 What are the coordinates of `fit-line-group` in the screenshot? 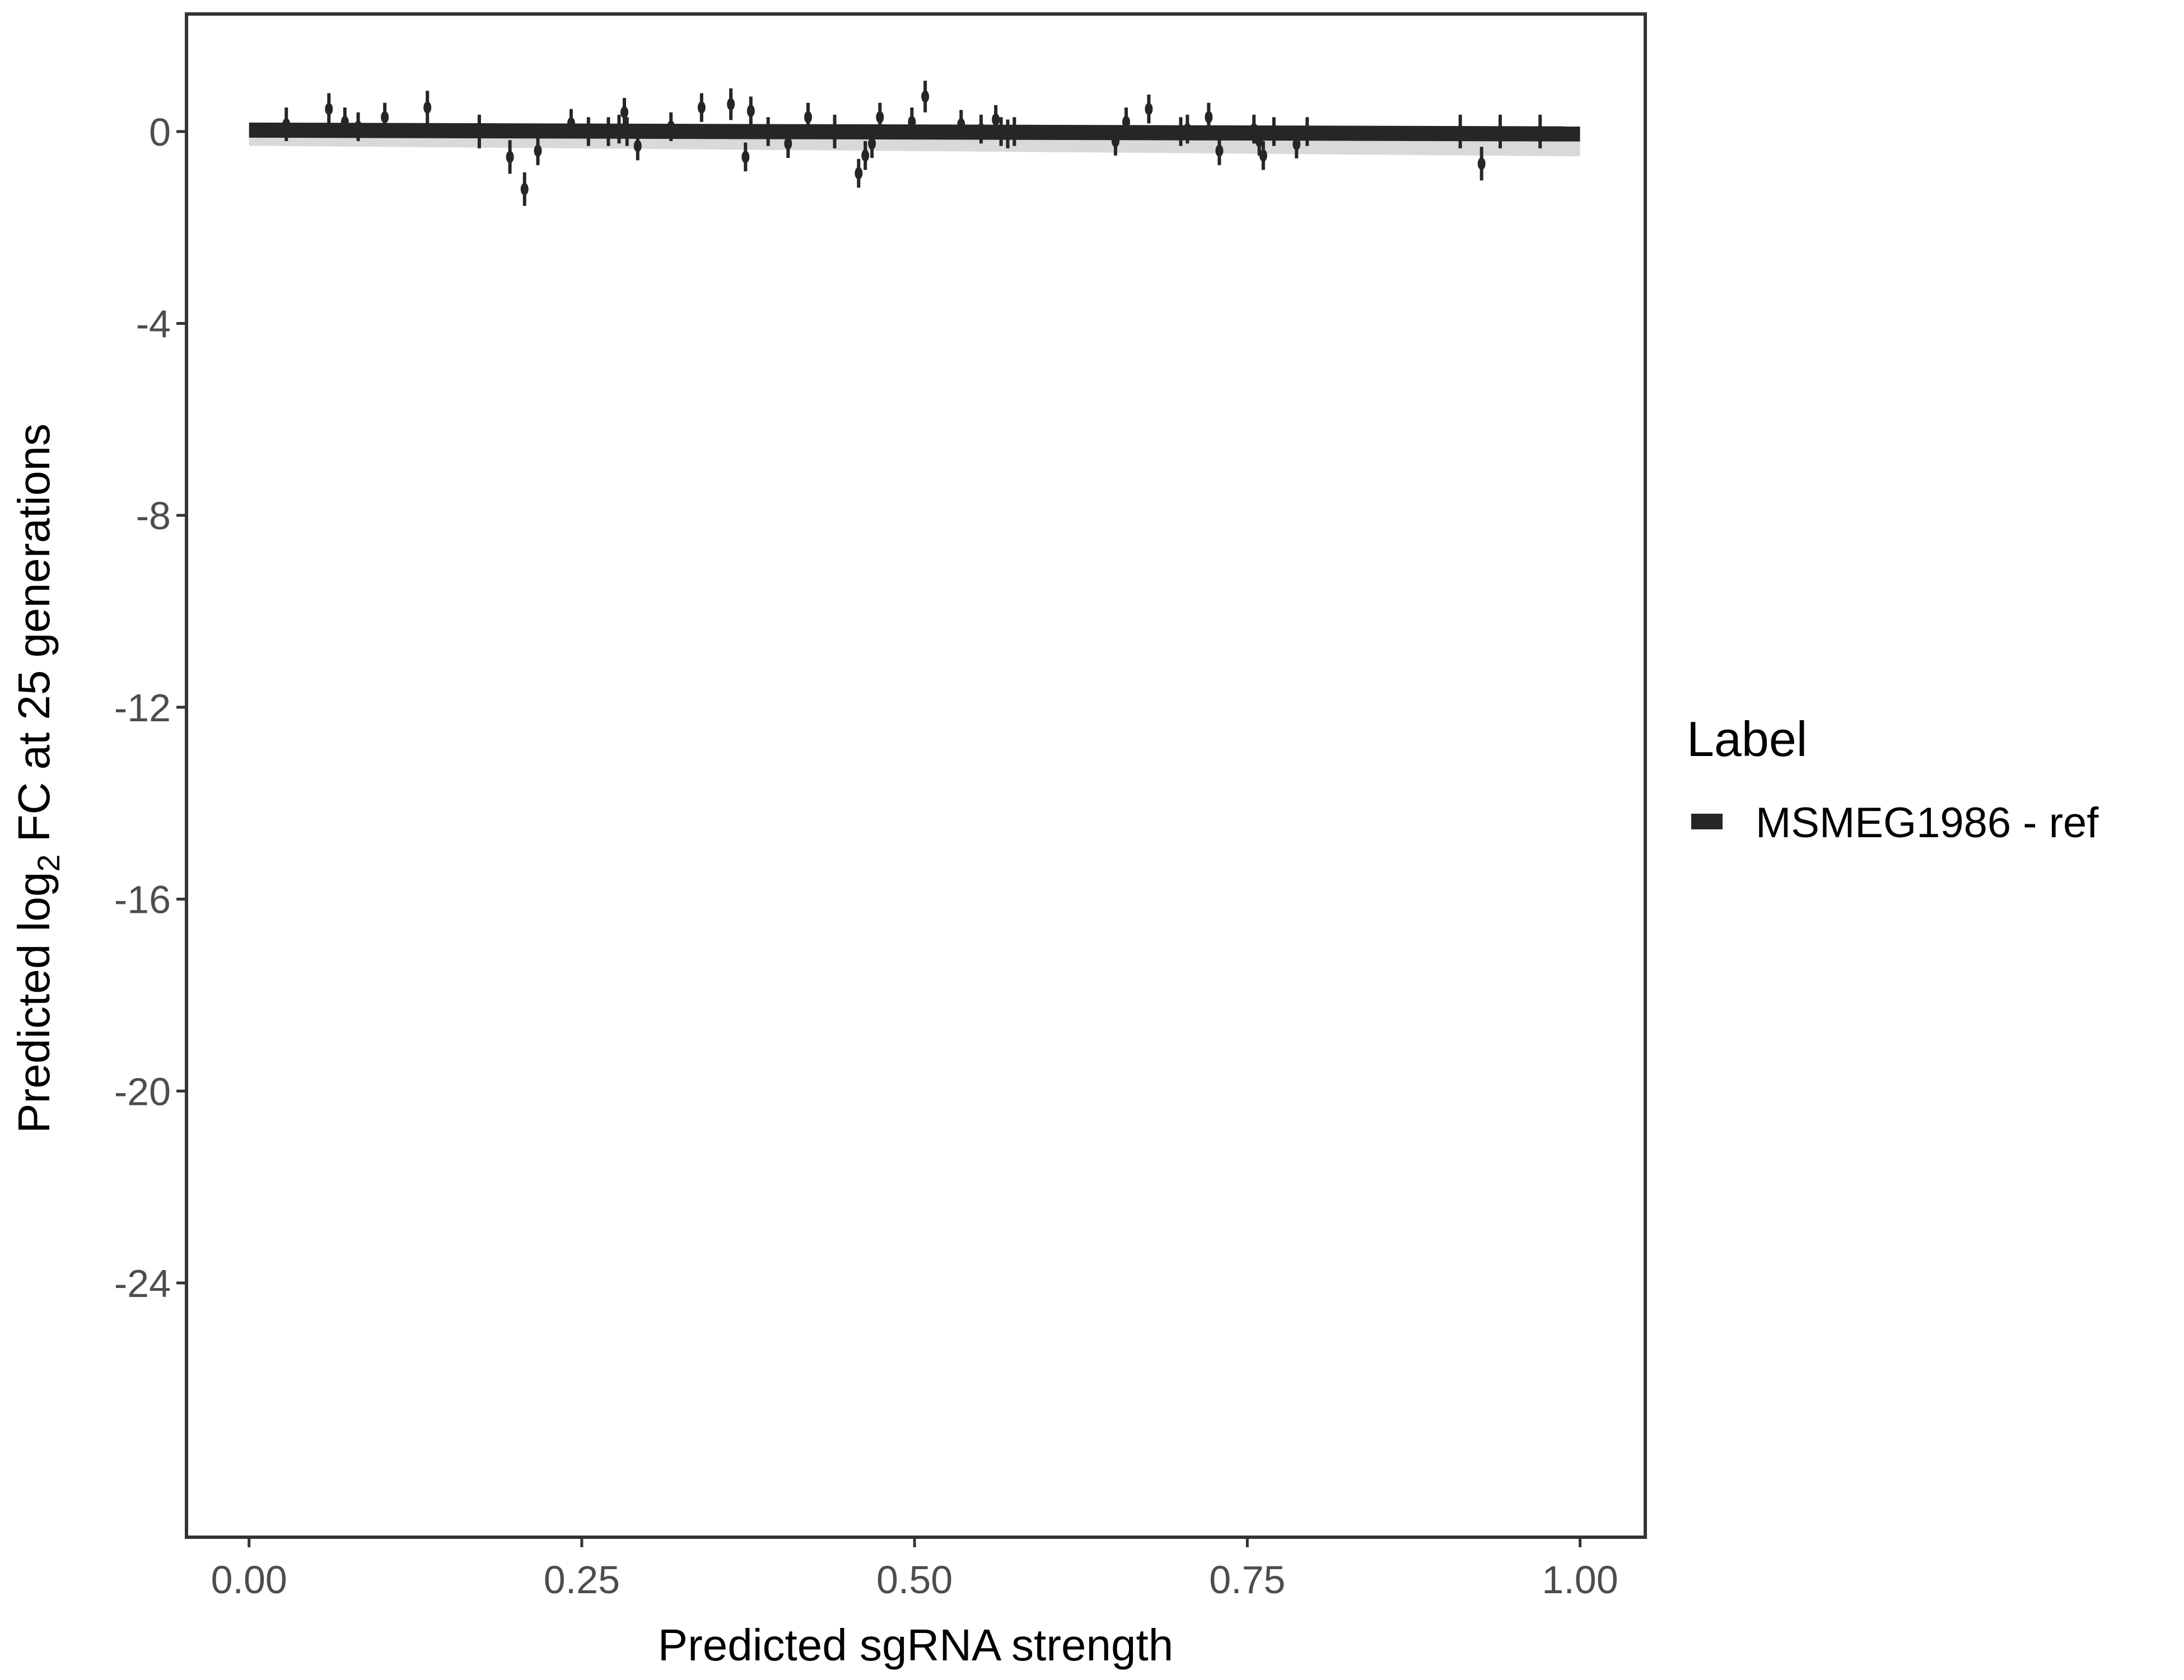 It's located at (915, 132).